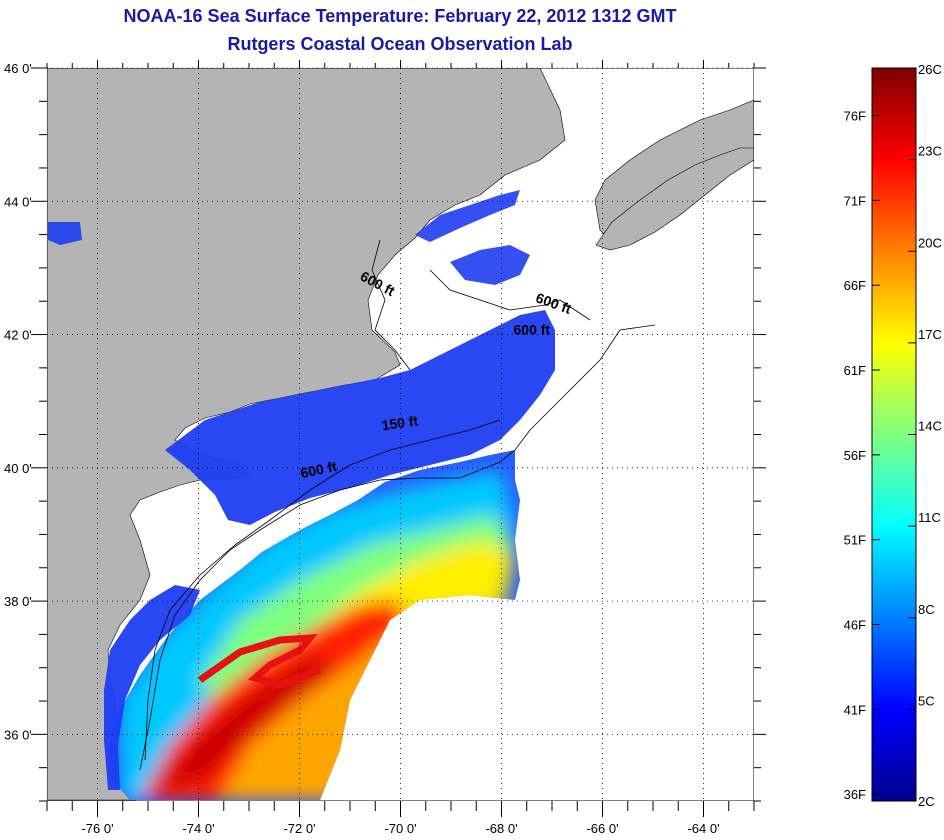  I want to click on colorbar-fahrenheit-label: 51F, so click(855, 540).